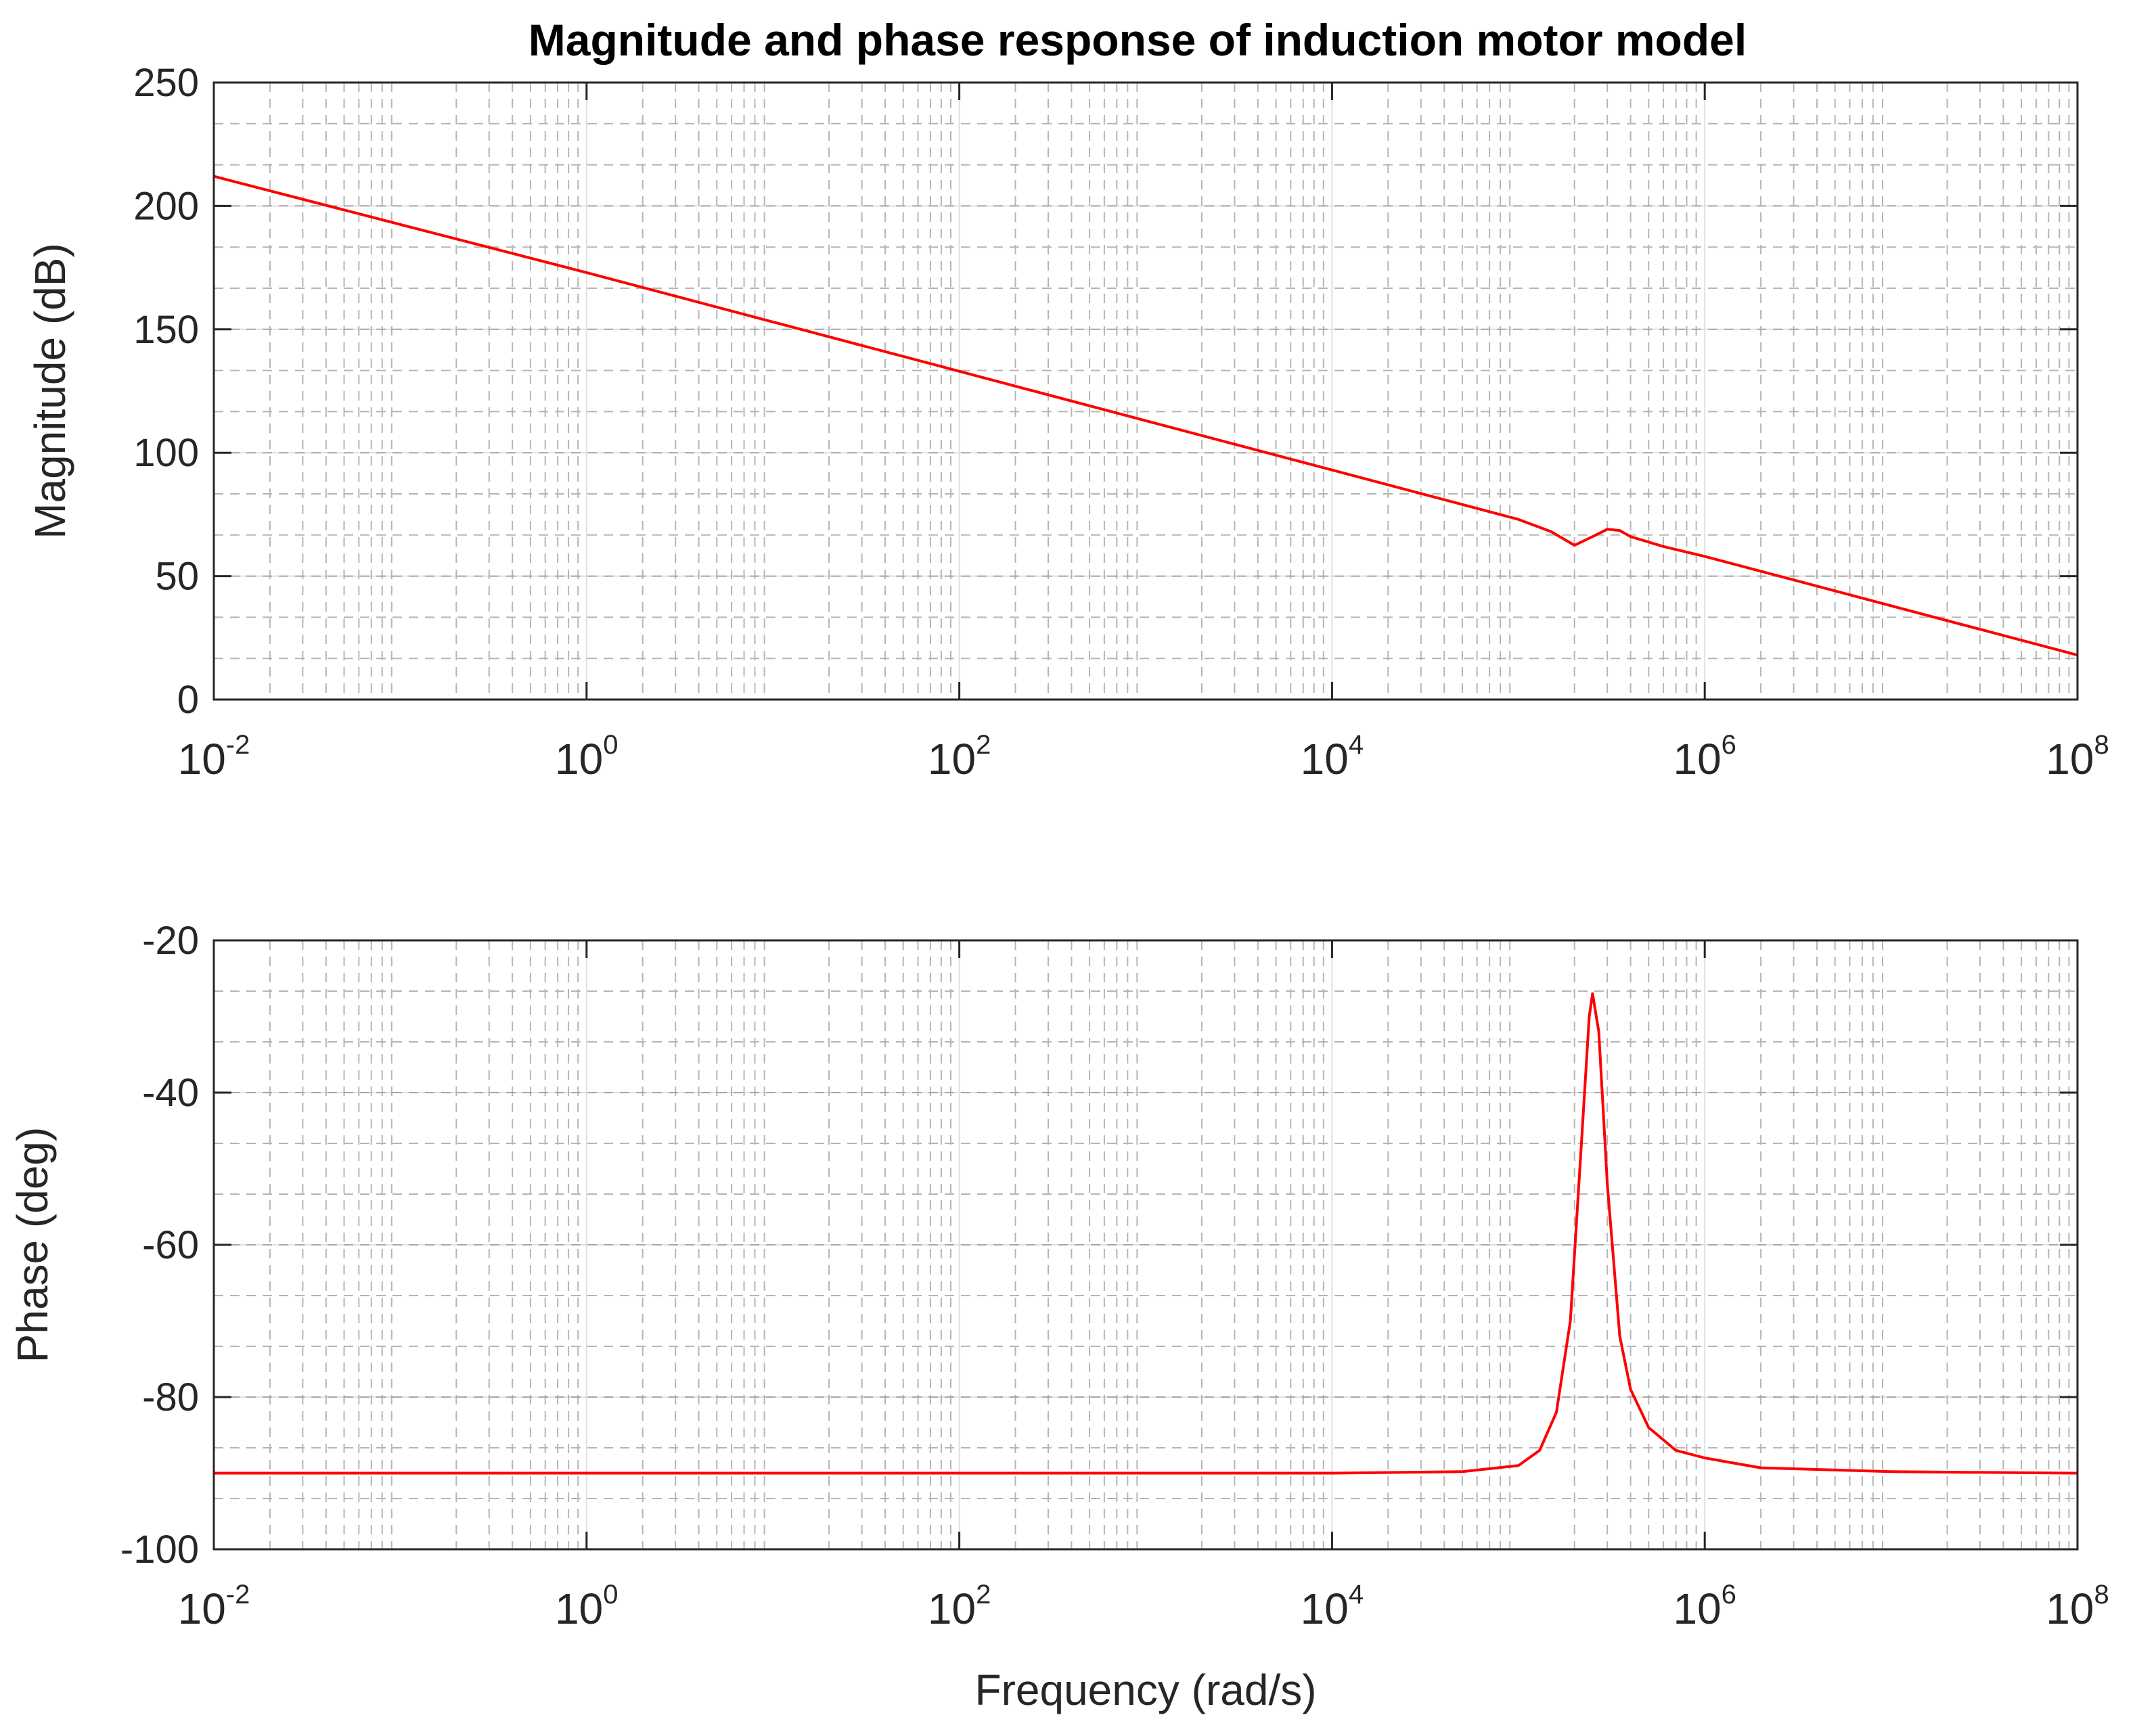 Image resolution: width=2135 pixels, height=1736 pixels. I want to click on y-axis-label: Magnitude (dB), so click(50, 391).